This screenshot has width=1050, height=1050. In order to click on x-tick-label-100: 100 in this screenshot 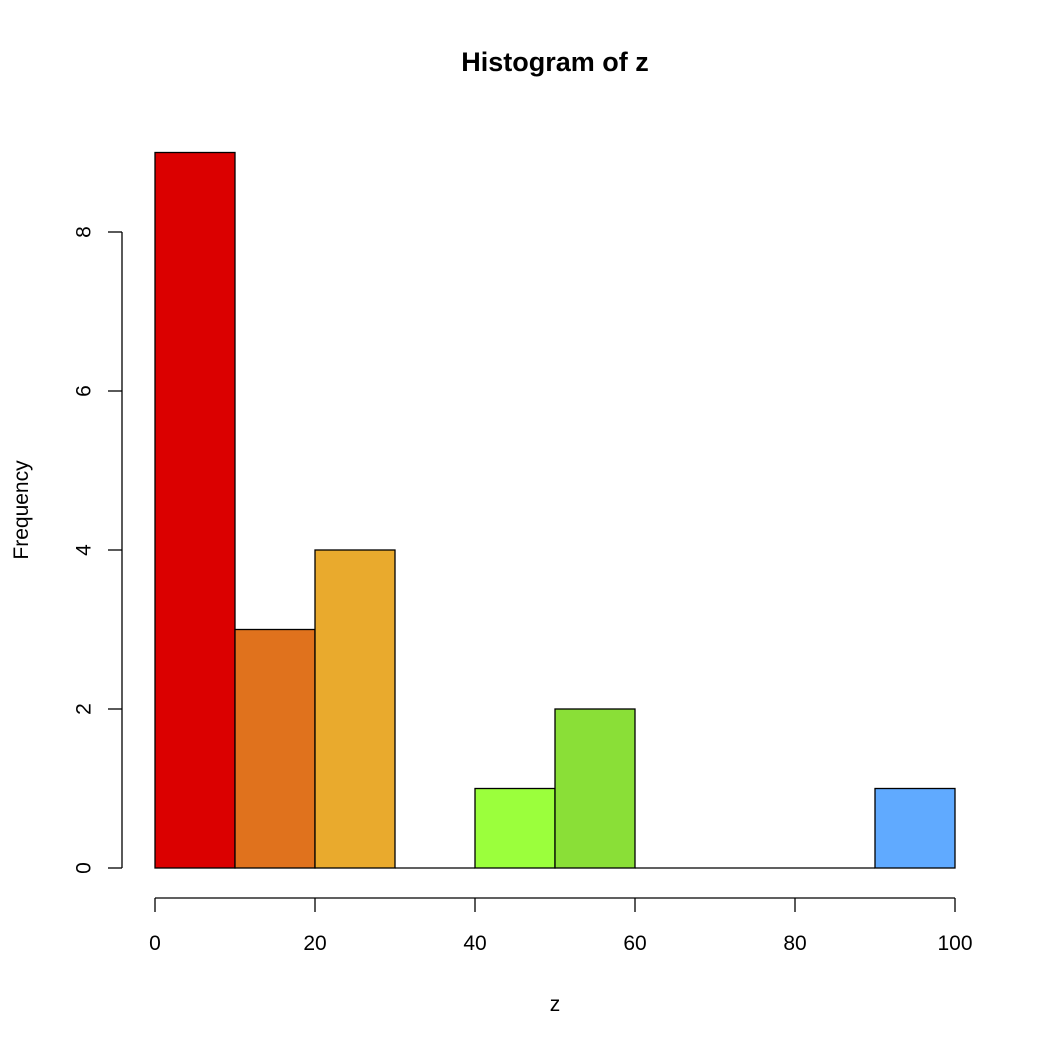, I will do `click(954, 943)`.